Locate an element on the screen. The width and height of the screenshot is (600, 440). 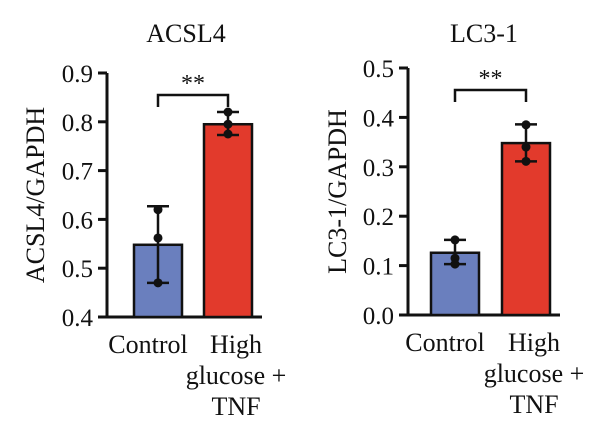
y-tick-label: 0.9 is located at coordinates (77, 74).